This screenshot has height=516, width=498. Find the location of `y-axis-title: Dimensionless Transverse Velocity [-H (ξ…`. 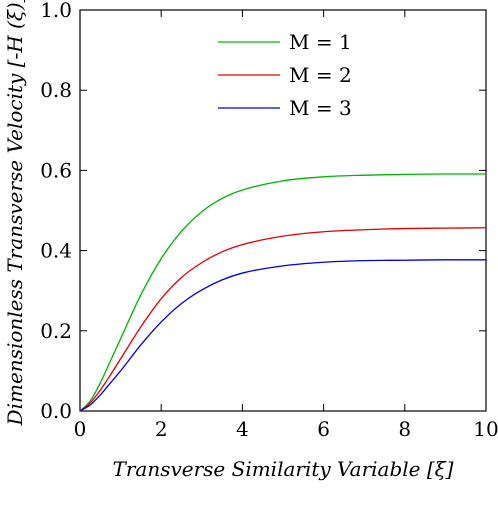

y-axis-title: Dimensionless Transverse Velocity [-H (ξ… is located at coordinates (15, 213).